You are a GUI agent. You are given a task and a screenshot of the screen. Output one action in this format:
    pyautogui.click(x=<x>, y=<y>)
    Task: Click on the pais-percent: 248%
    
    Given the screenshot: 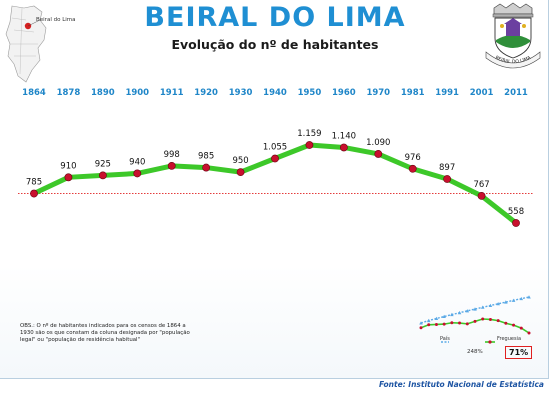 What is the action you would take?
    pyautogui.click(x=475, y=352)
    